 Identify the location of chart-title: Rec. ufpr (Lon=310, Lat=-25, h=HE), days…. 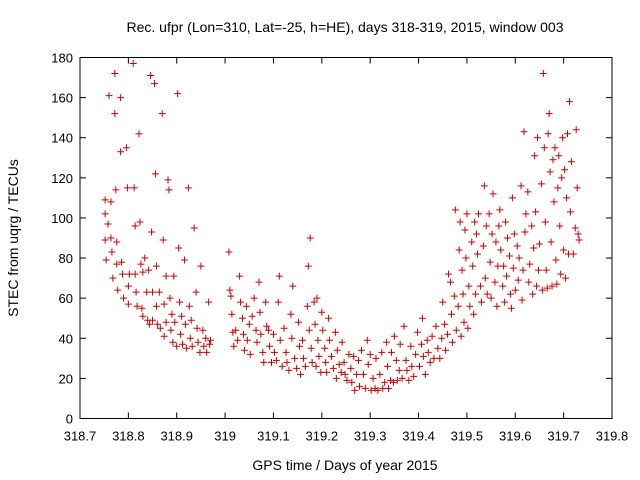
(344, 27).